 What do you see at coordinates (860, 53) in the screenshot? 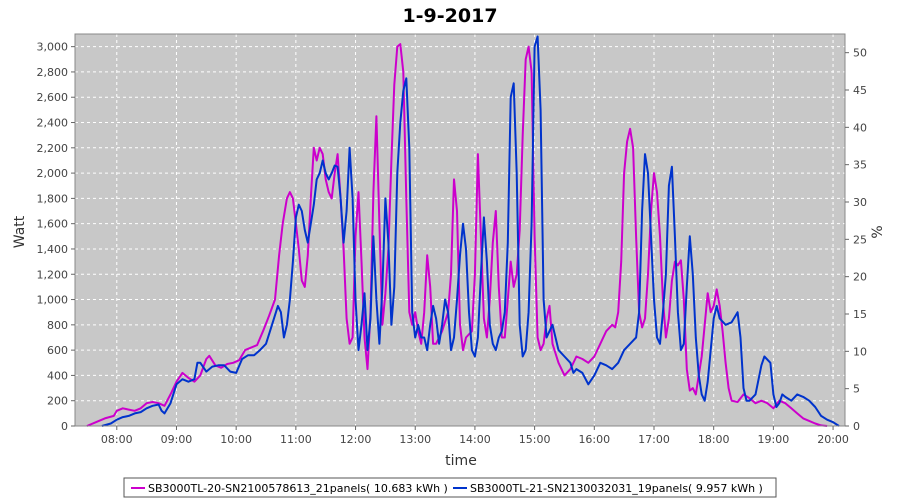
I see `y2-tick-label: 50` at bounding box center [860, 53].